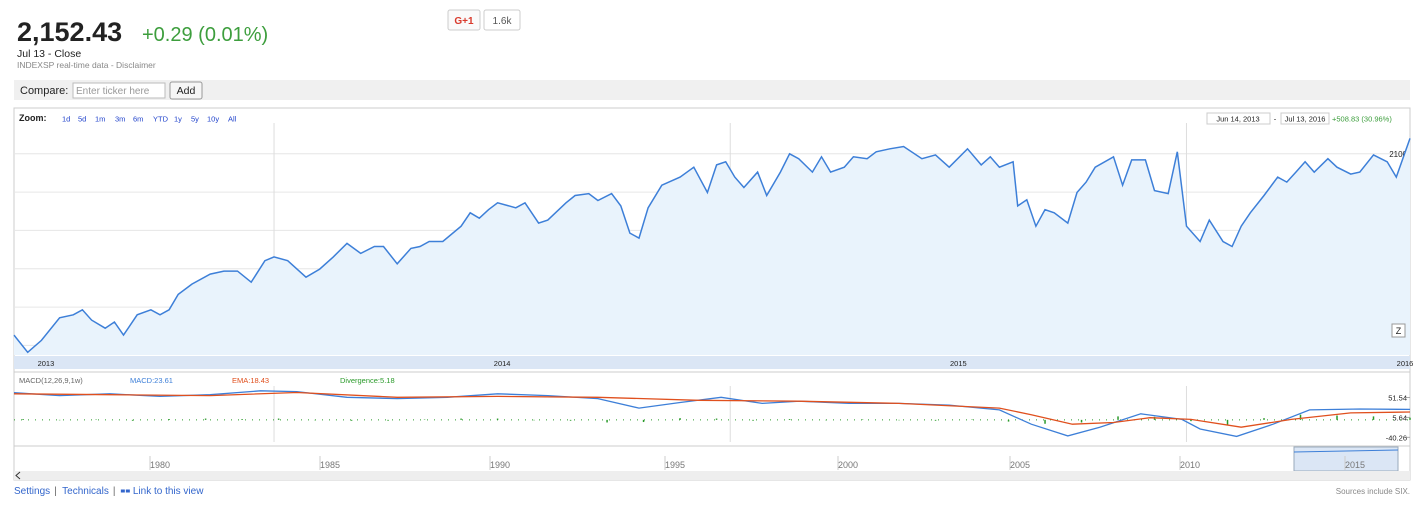 The image size is (1423, 521). Describe the element at coordinates (1355, 465) in the screenshot. I see `navigator-label: 2015` at that location.